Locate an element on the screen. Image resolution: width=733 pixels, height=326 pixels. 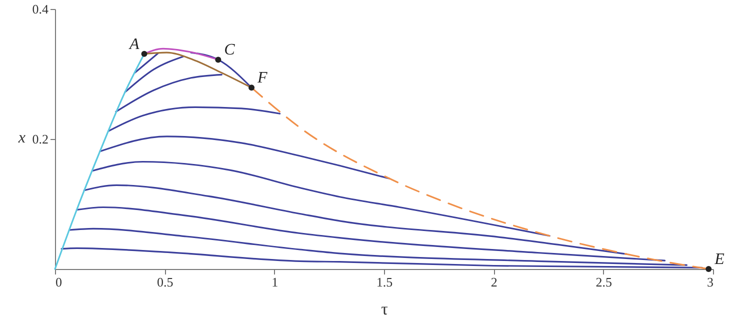
x-tick-label: 1 is located at coordinates (275, 282).